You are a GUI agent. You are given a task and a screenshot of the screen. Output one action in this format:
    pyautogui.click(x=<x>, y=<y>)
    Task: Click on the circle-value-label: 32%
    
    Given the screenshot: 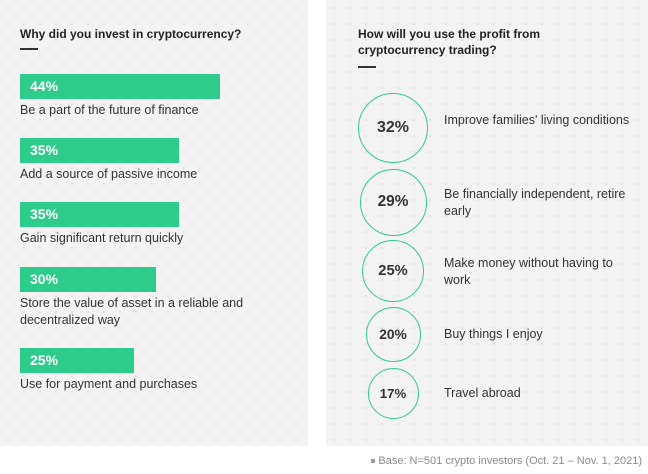 What is the action you would take?
    pyautogui.click(x=393, y=127)
    